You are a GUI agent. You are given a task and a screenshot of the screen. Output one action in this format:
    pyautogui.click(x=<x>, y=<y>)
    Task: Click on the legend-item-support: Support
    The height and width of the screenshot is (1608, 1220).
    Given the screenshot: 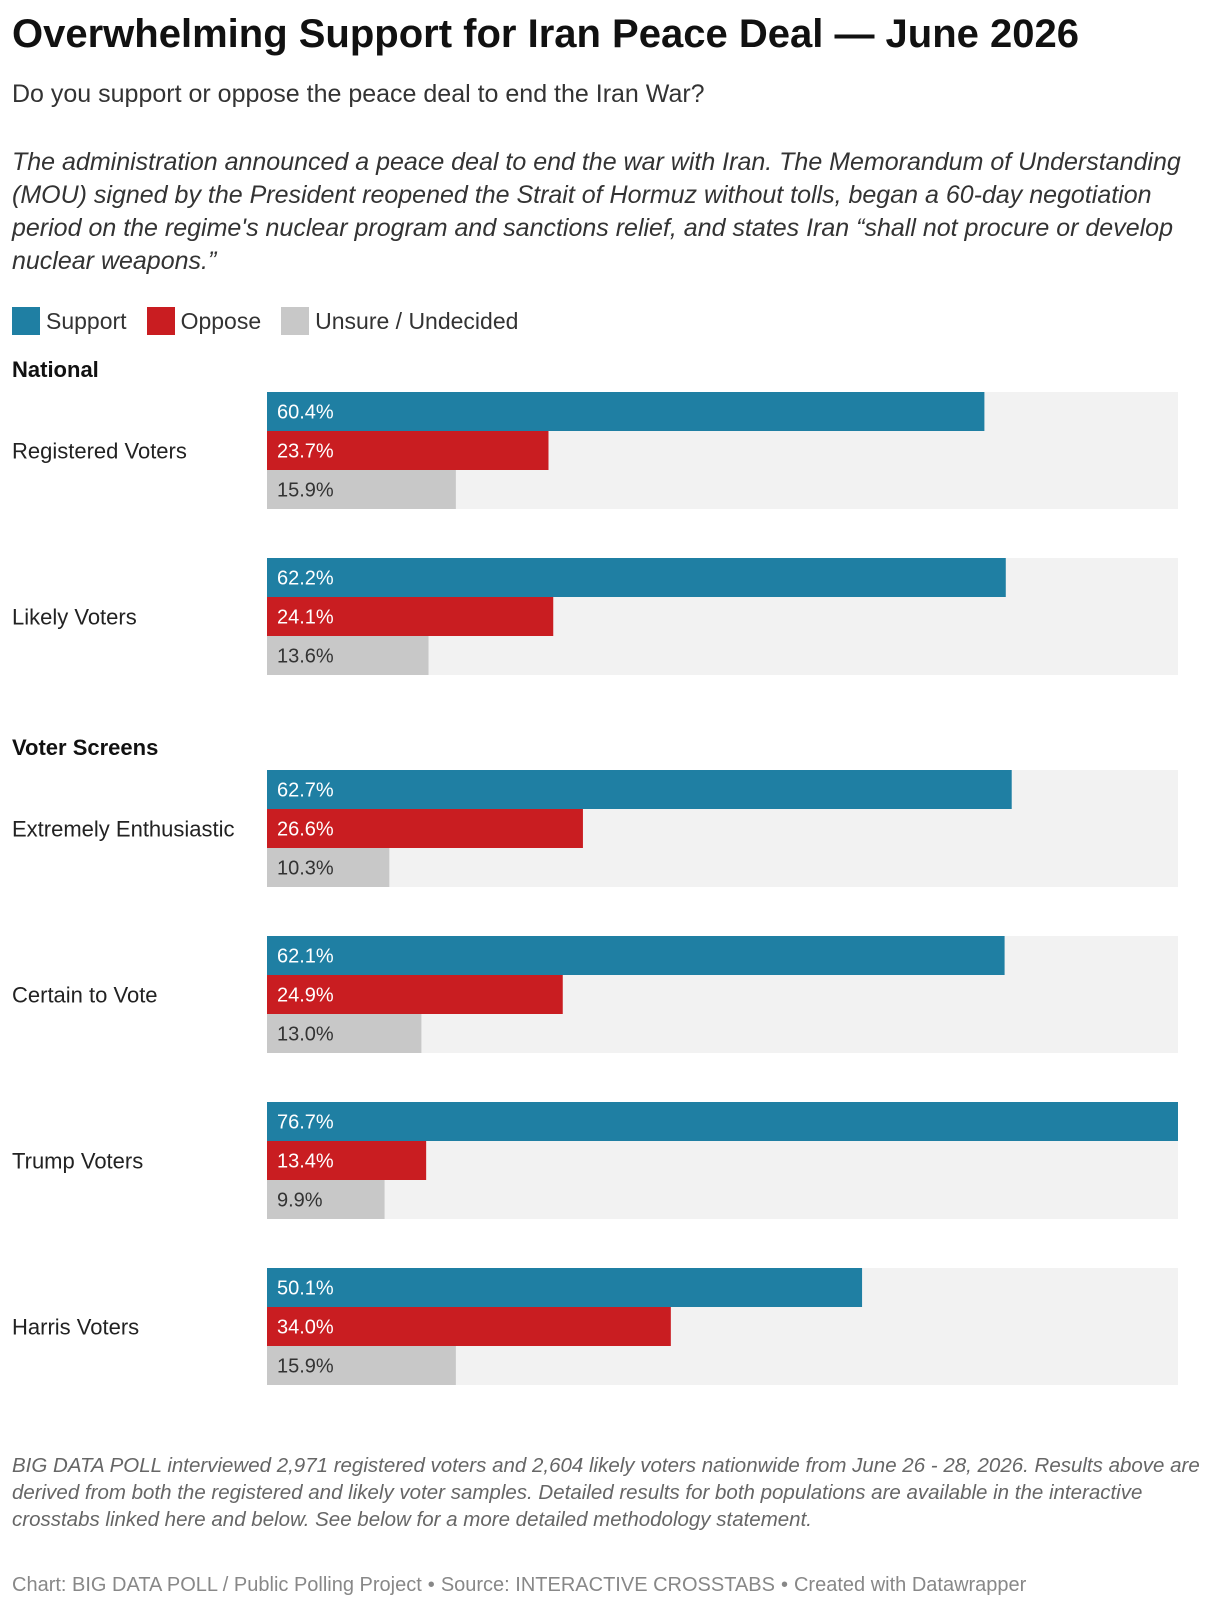 What is the action you would take?
    pyautogui.click(x=69, y=321)
    